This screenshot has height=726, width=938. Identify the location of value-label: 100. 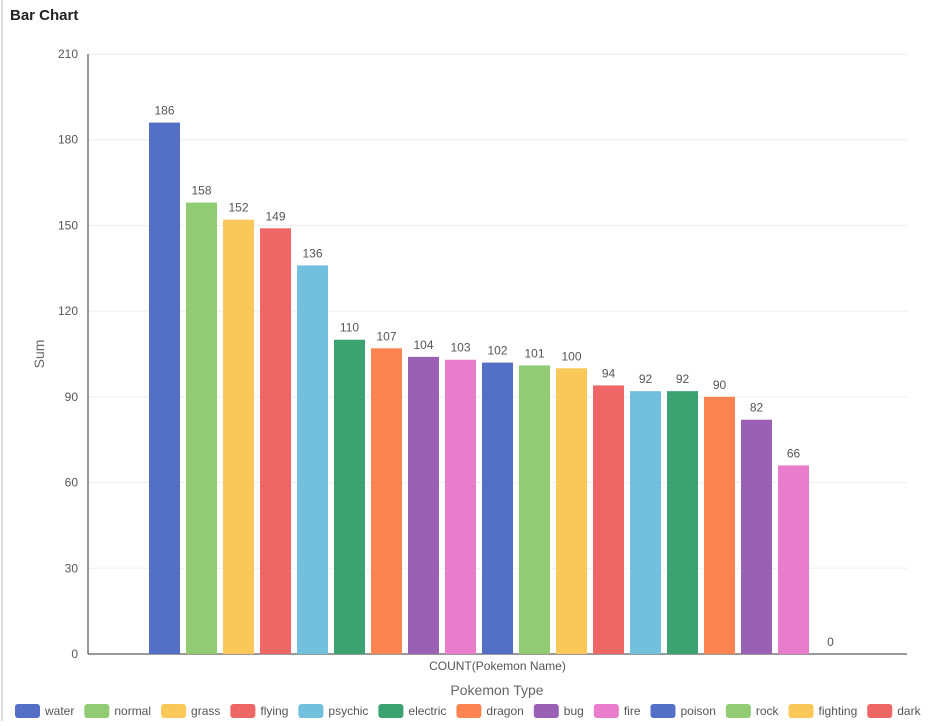
(571, 356).